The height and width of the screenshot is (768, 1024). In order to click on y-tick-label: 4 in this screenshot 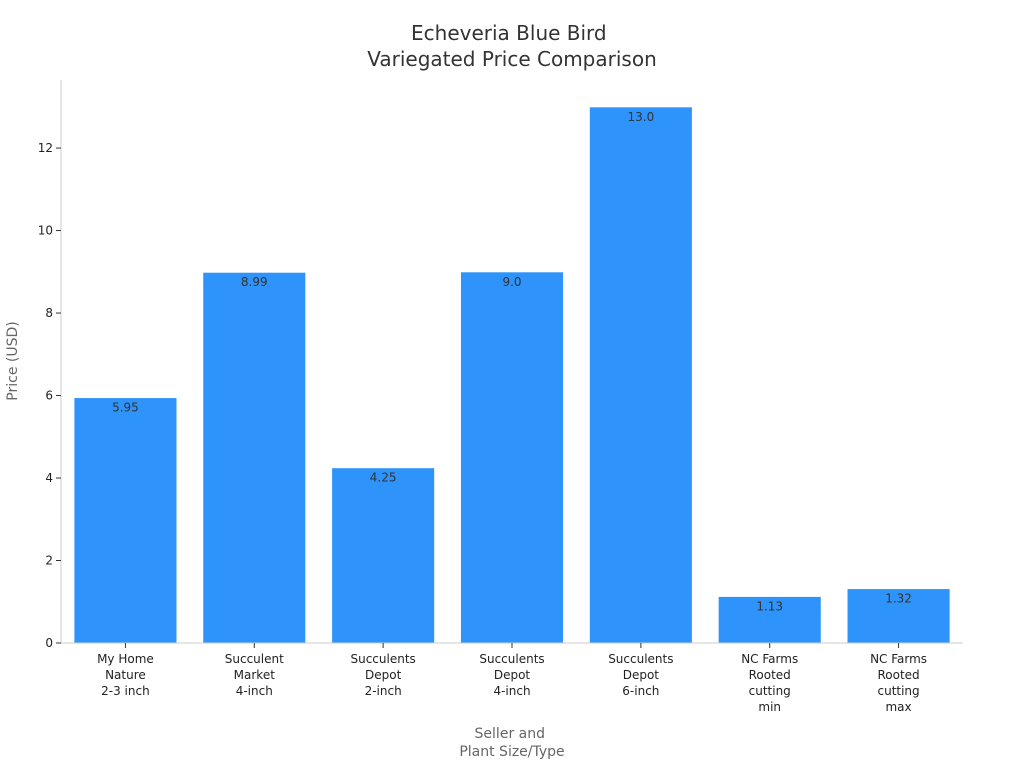, I will do `click(49, 478)`.